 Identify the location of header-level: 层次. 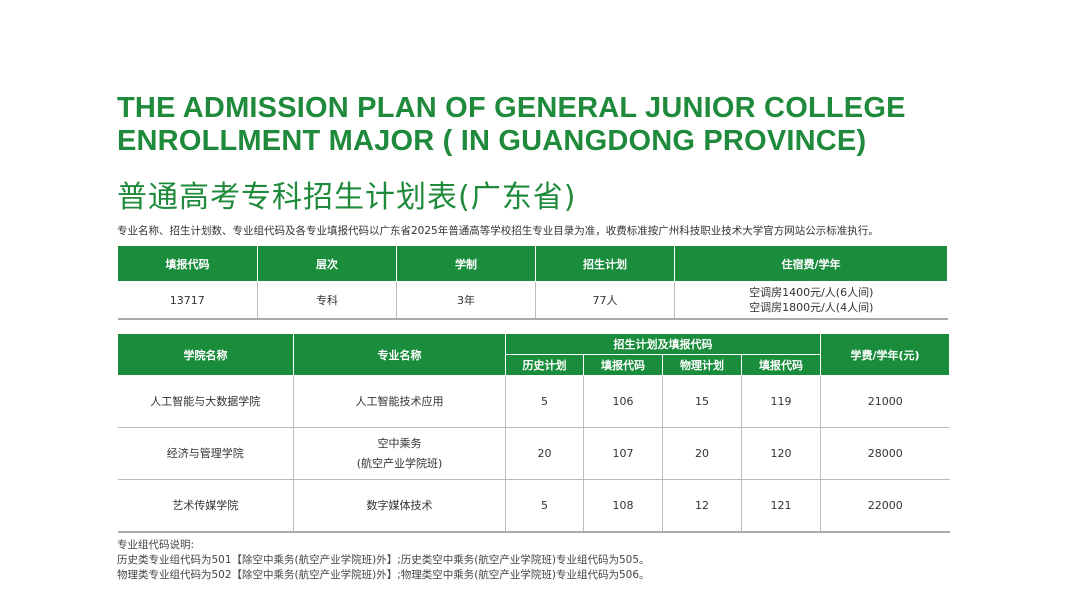
(327, 263).